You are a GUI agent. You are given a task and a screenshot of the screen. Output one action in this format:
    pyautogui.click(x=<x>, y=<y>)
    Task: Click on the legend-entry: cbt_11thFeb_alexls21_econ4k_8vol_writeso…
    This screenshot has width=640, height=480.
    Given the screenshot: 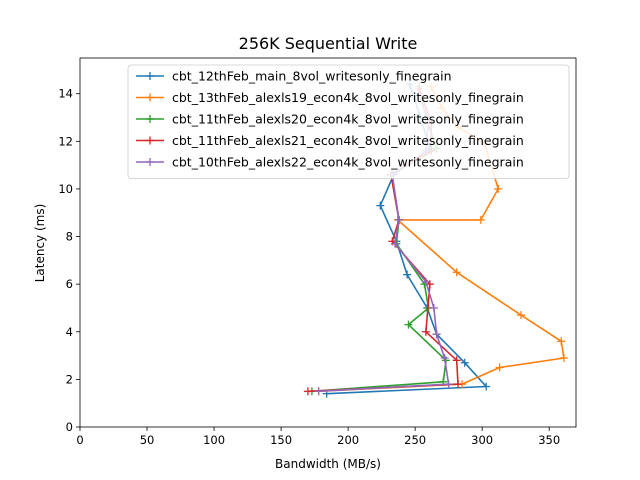 What is the action you would take?
    pyautogui.click(x=330, y=140)
    